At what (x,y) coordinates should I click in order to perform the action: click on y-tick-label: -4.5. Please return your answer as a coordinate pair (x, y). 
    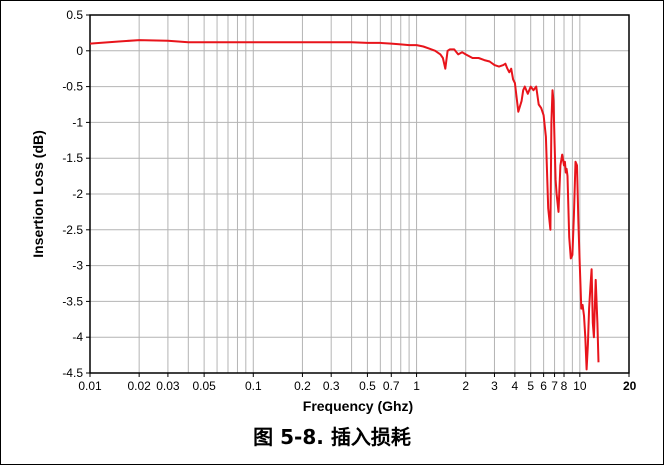
    Looking at the image, I should click on (72, 373).